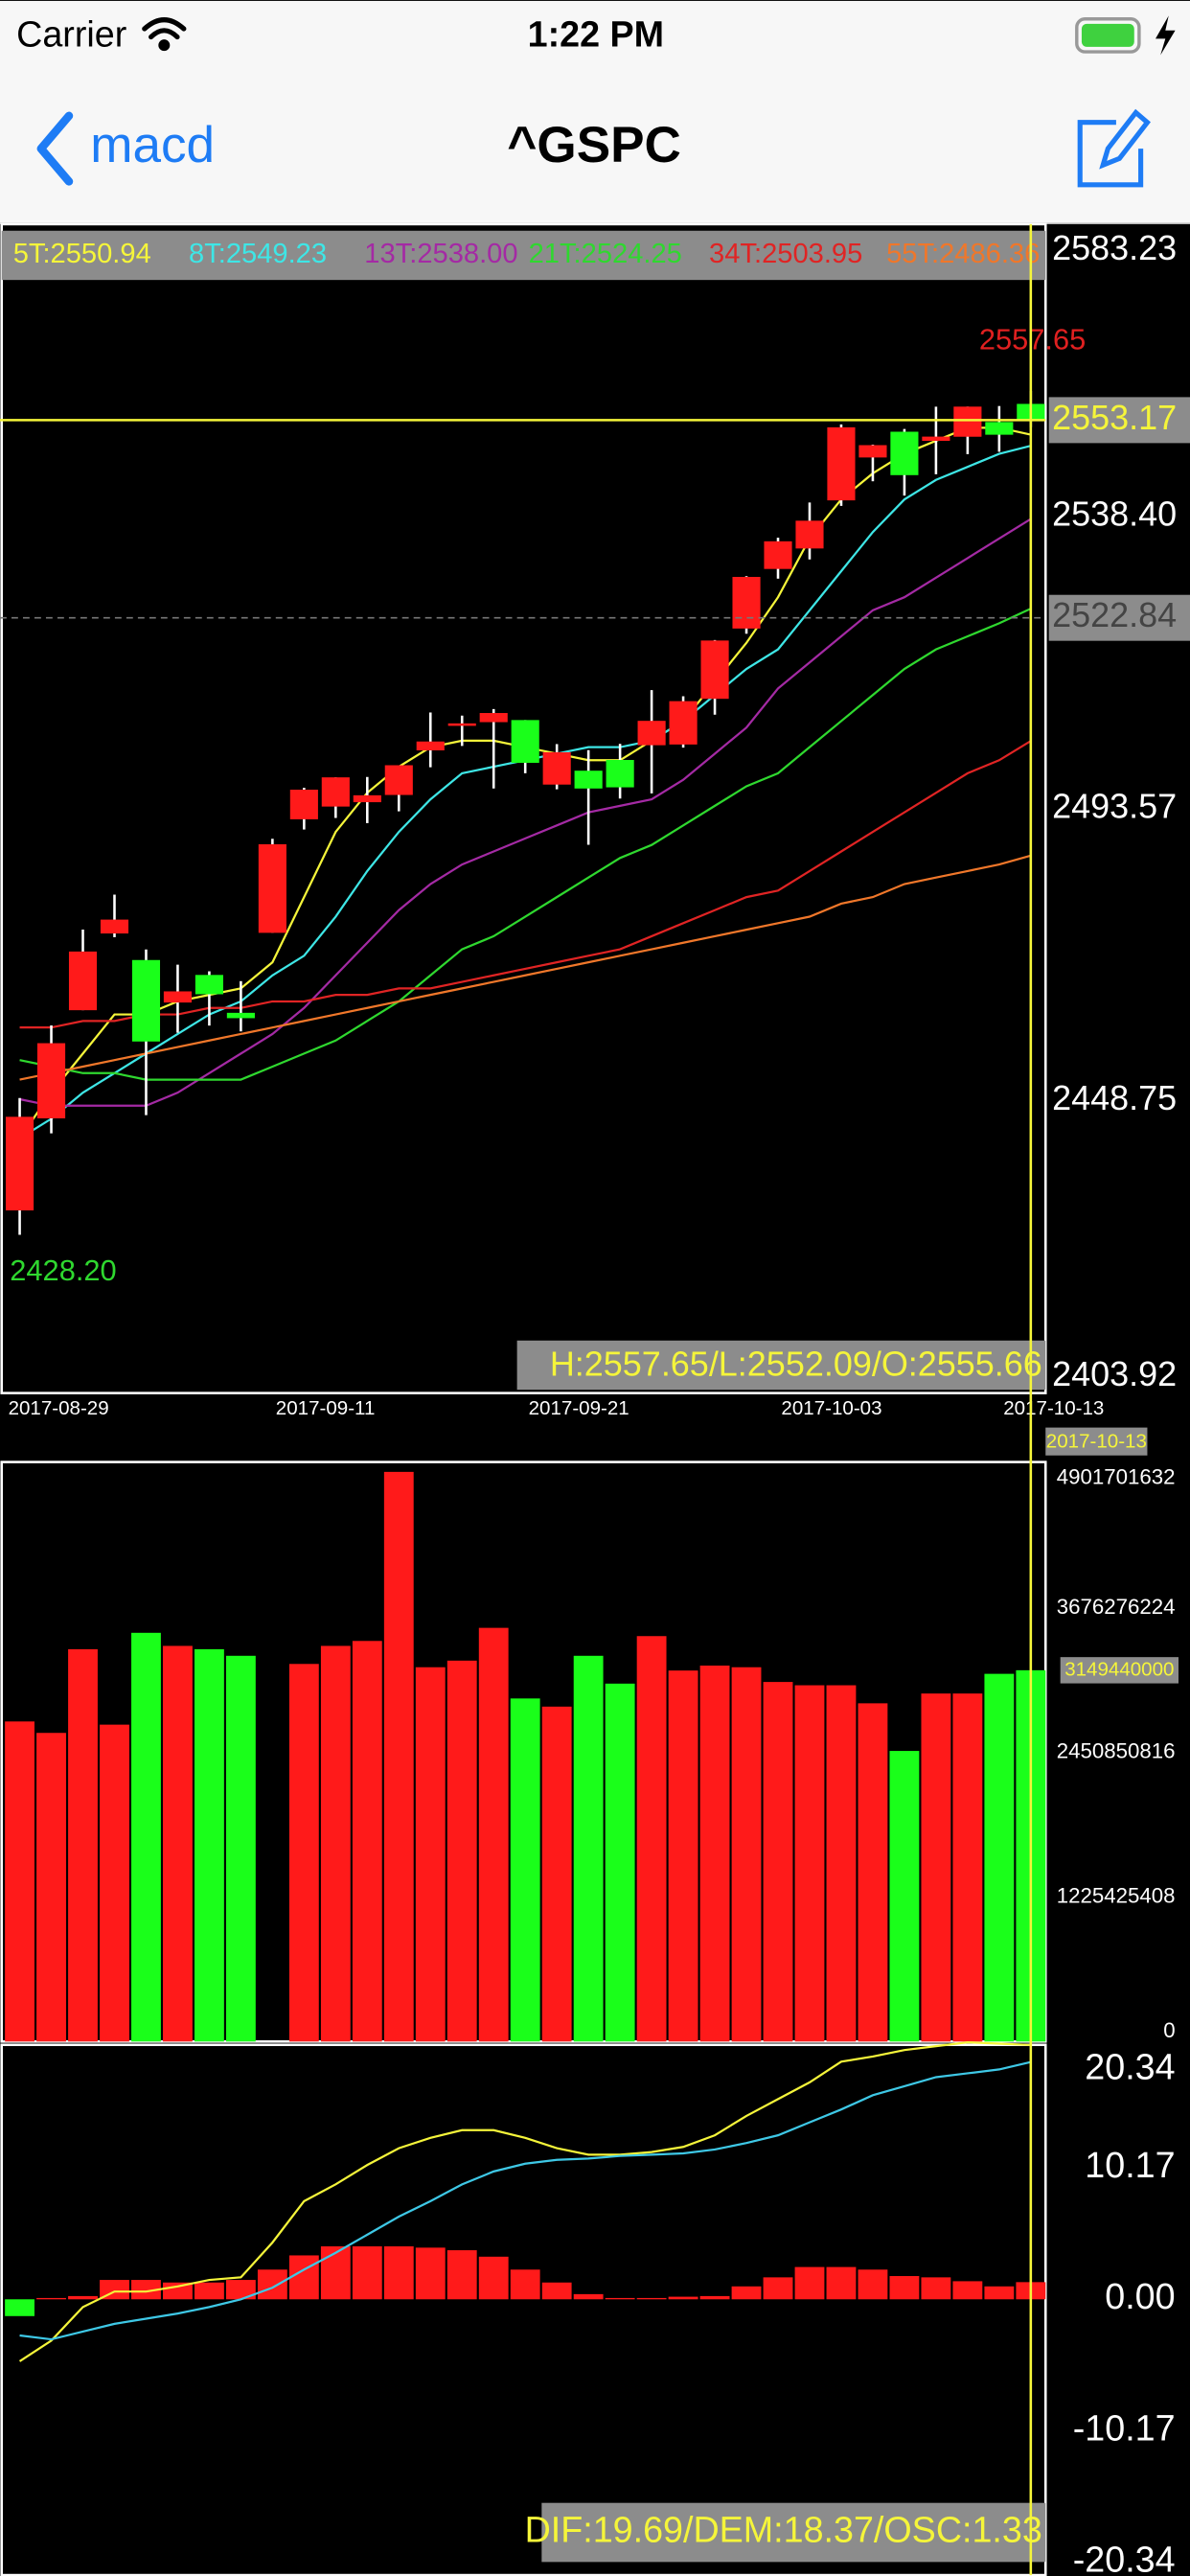 The image size is (1190, 2576). Describe the element at coordinates (596, 34) in the screenshot. I see `time: 1:22 PM` at that location.